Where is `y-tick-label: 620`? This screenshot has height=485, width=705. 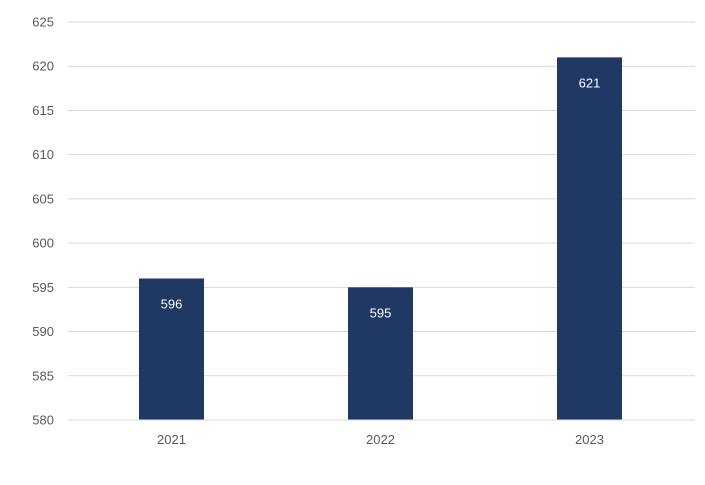
y-tick-label: 620 is located at coordinates (43, 66).